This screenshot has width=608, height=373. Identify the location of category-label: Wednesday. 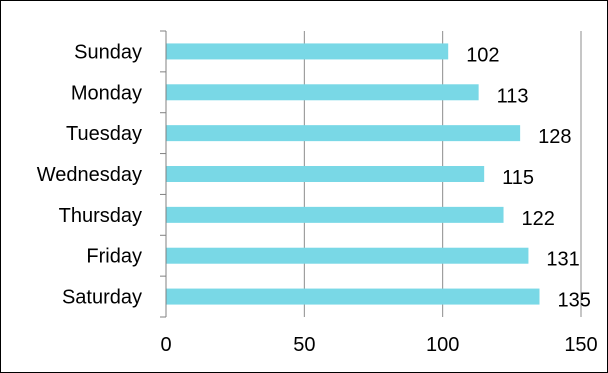
(89, 175).